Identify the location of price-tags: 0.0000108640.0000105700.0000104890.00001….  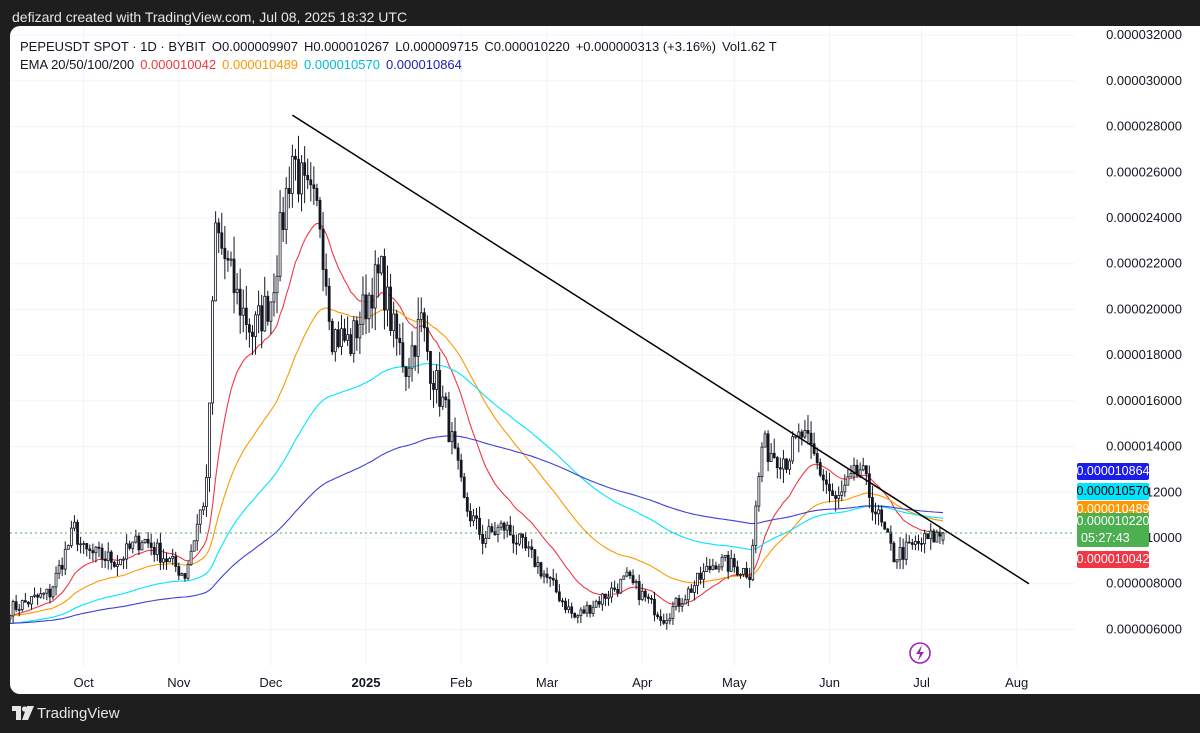
(1113, 515).